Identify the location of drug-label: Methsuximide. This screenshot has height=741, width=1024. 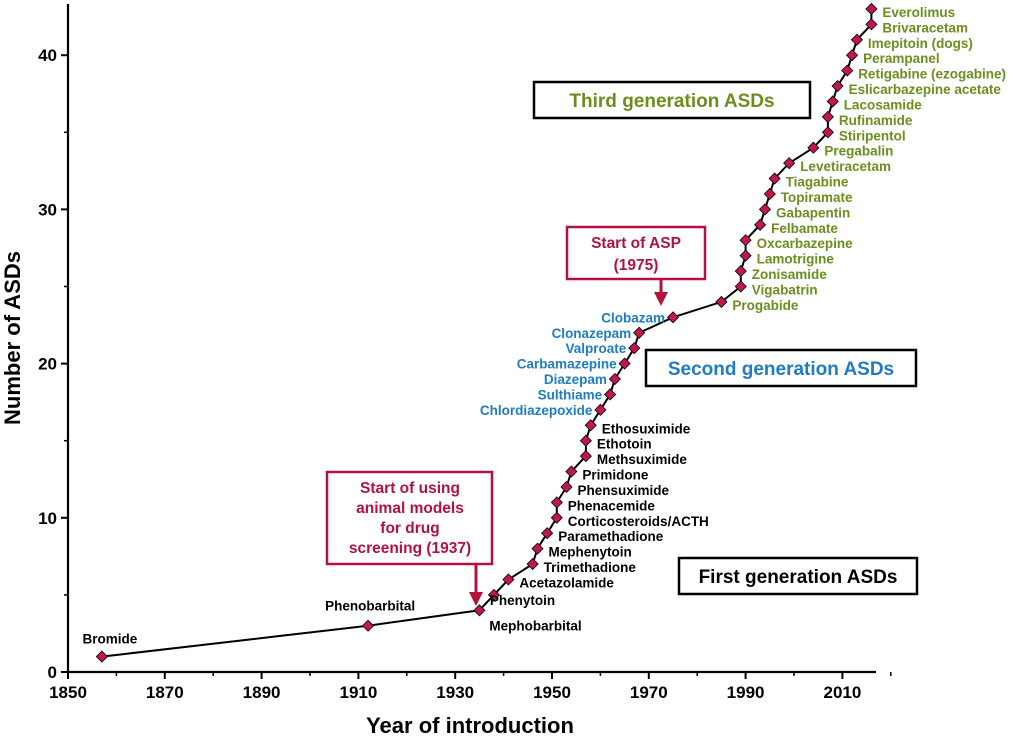
(642, 459).